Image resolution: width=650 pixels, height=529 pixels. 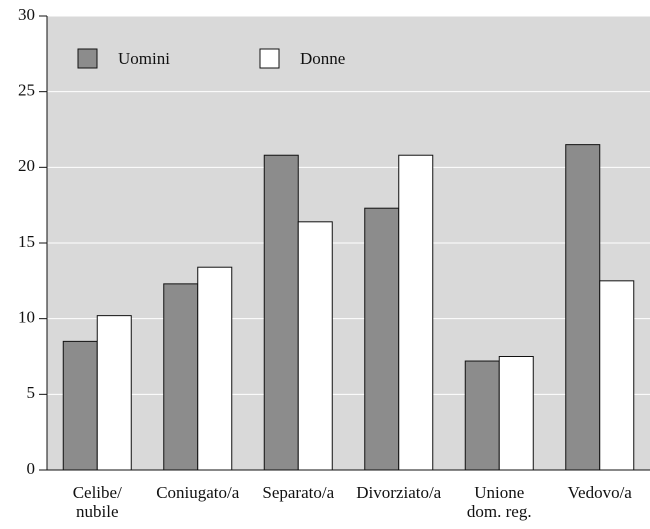 I want to click on x-tick-label: Vedovo/a, so click(x=600, y=492).